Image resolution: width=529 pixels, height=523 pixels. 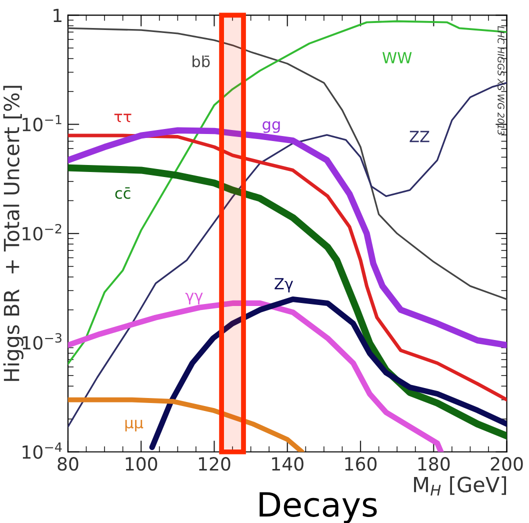 What do you see at coordinates (13, 233) in the screenshot?
I see `y-axis-title: Higgs BR + Total Uncert [%]` at bounding box center [13, 233].